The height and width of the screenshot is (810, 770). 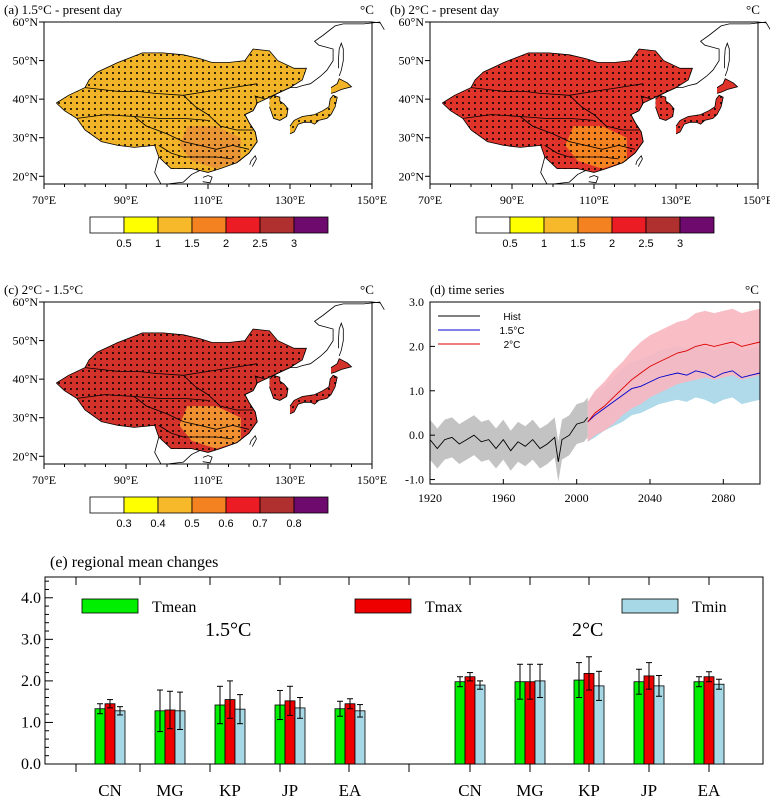 What do you see at coordinates (157, 524) in the screenshot?
I see `mapc-colorbar-label: 0.4` at bounding box center [157, 524].